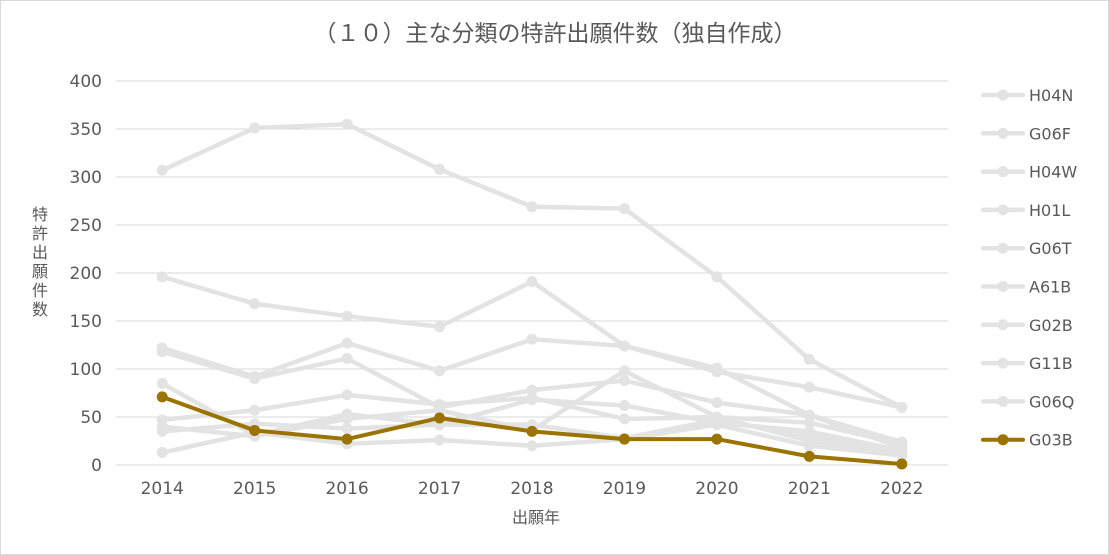 This screenshot has height=555, width=1109. I want to click on y-tick-label: 400, so click(86, 82).